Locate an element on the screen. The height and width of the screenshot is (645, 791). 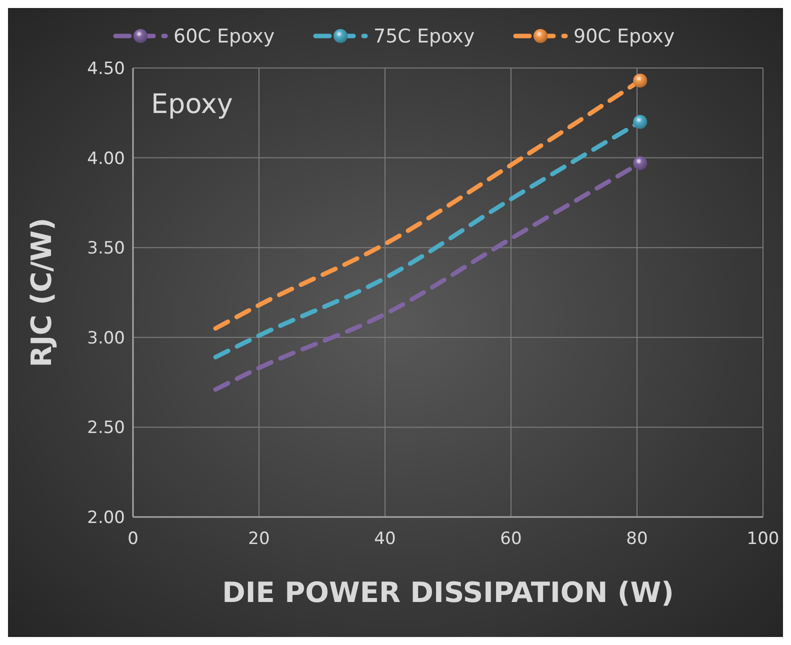
legend-label: 75C Epoxy is located at coordinates (424, 37).